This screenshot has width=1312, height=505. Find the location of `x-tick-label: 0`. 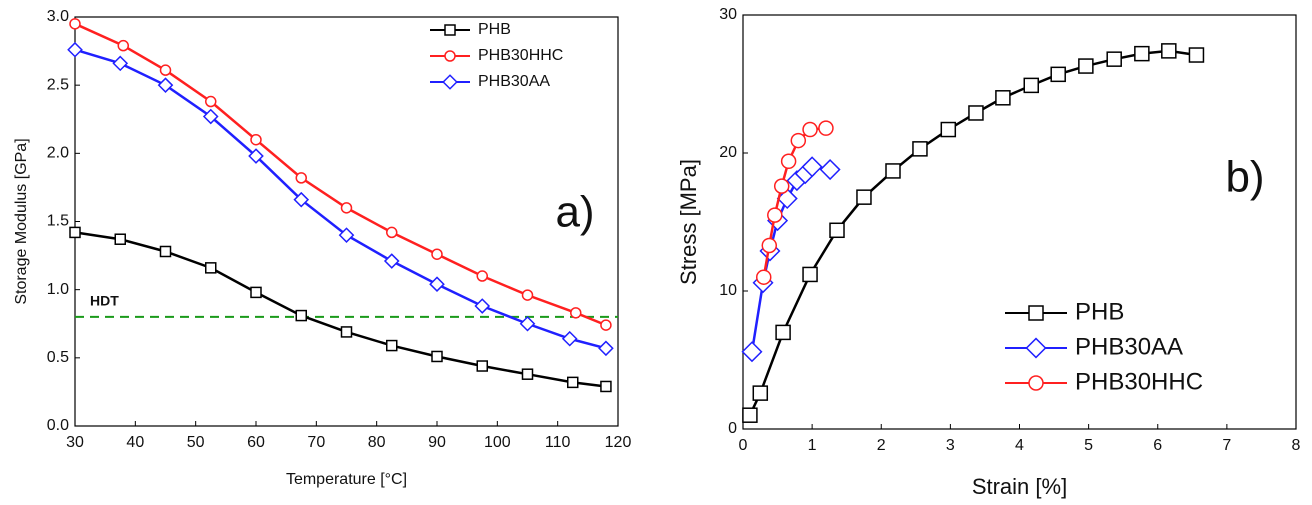

x-tick-label: 0 is located at coordinates (743, 445).